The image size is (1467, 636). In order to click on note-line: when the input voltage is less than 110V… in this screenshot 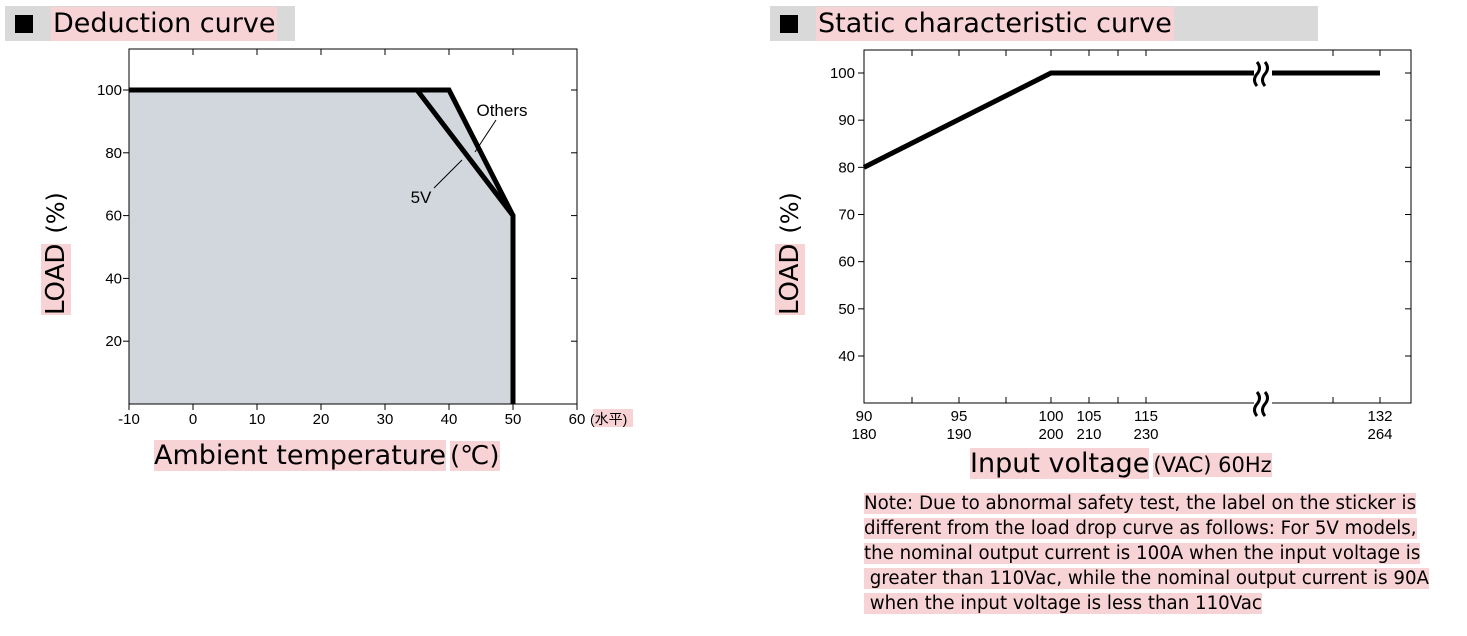, I will do `click(1063, 603)`.